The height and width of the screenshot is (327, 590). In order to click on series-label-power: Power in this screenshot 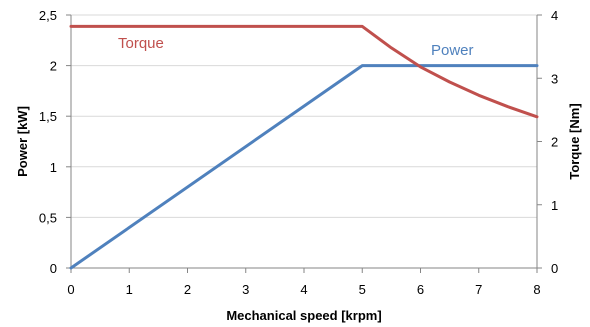, I will do `click(452, 50)`.